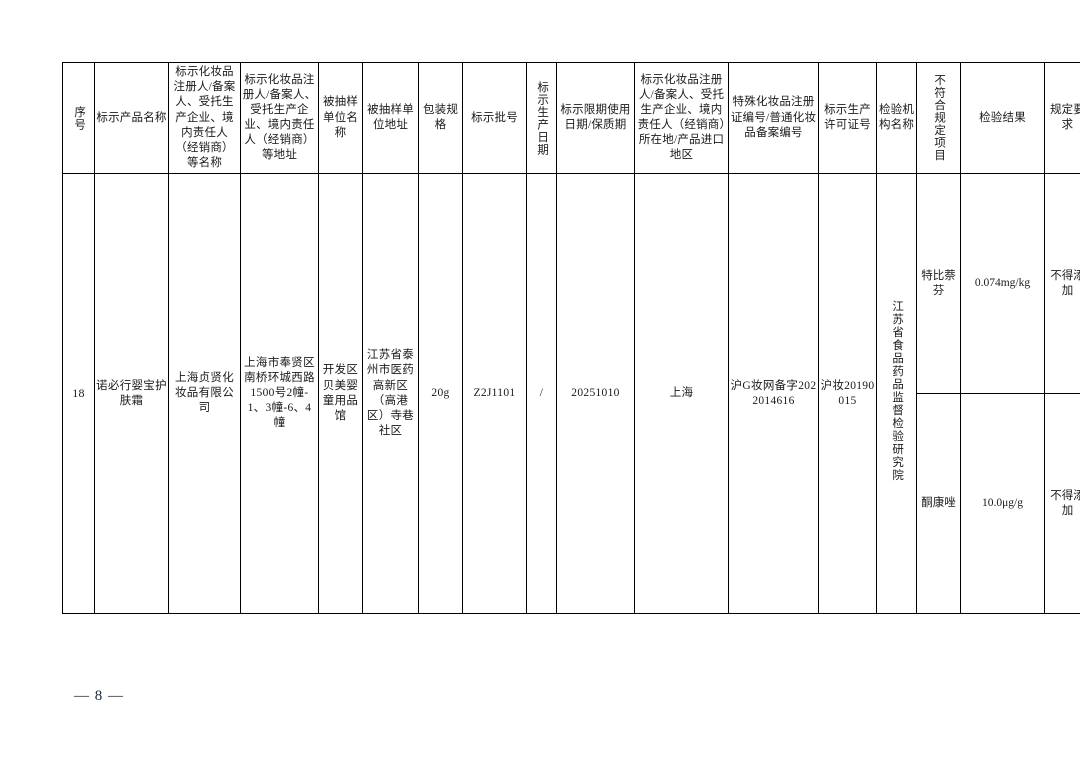 This screenshot has height=762, width=1080. What do you see at coordinates (494, 118) in the screenshot?
I see `col-header-batch-no: 标示批号` at bounding box center [494, 118].